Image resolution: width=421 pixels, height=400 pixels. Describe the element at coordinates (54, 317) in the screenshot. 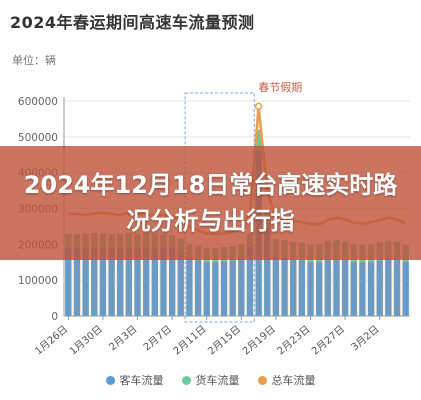

I see `y-tick-label: 0` at that location.